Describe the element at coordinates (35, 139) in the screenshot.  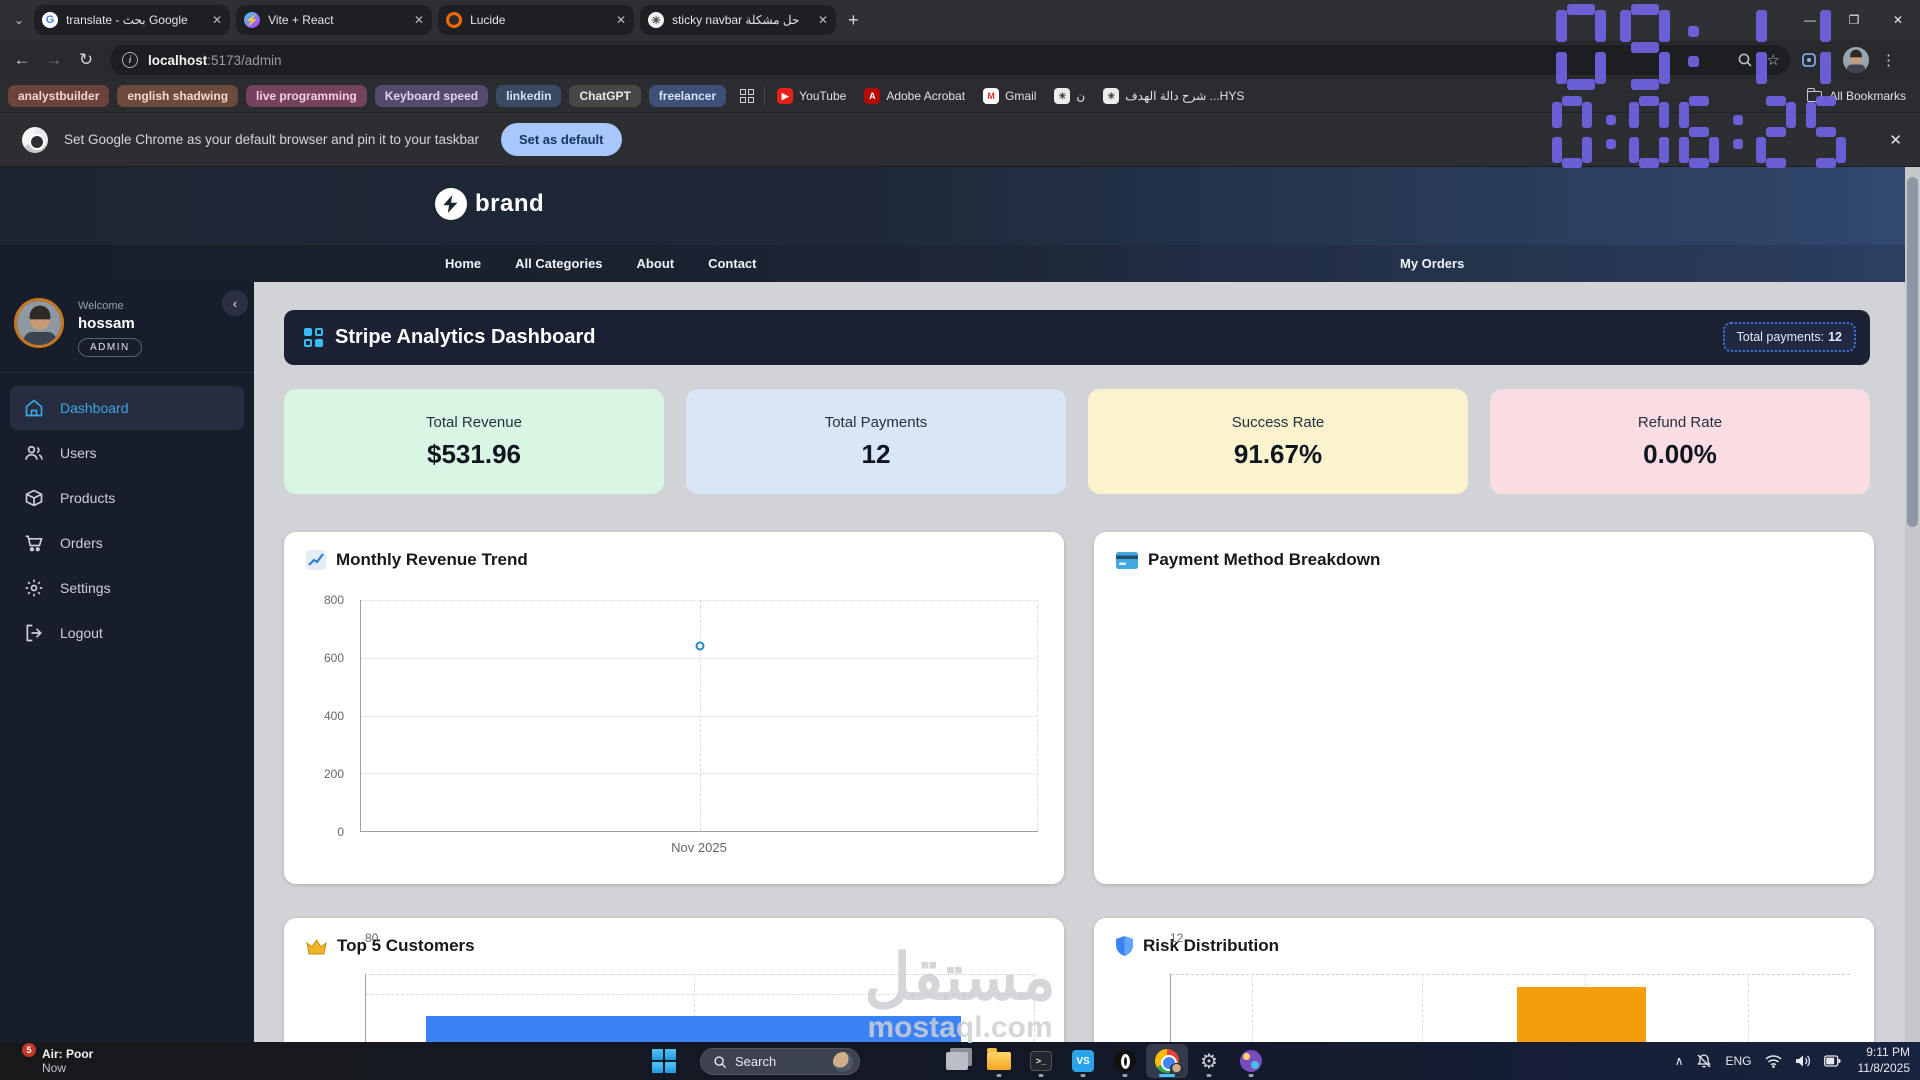
I see `chrome-logo-icon` at that location.